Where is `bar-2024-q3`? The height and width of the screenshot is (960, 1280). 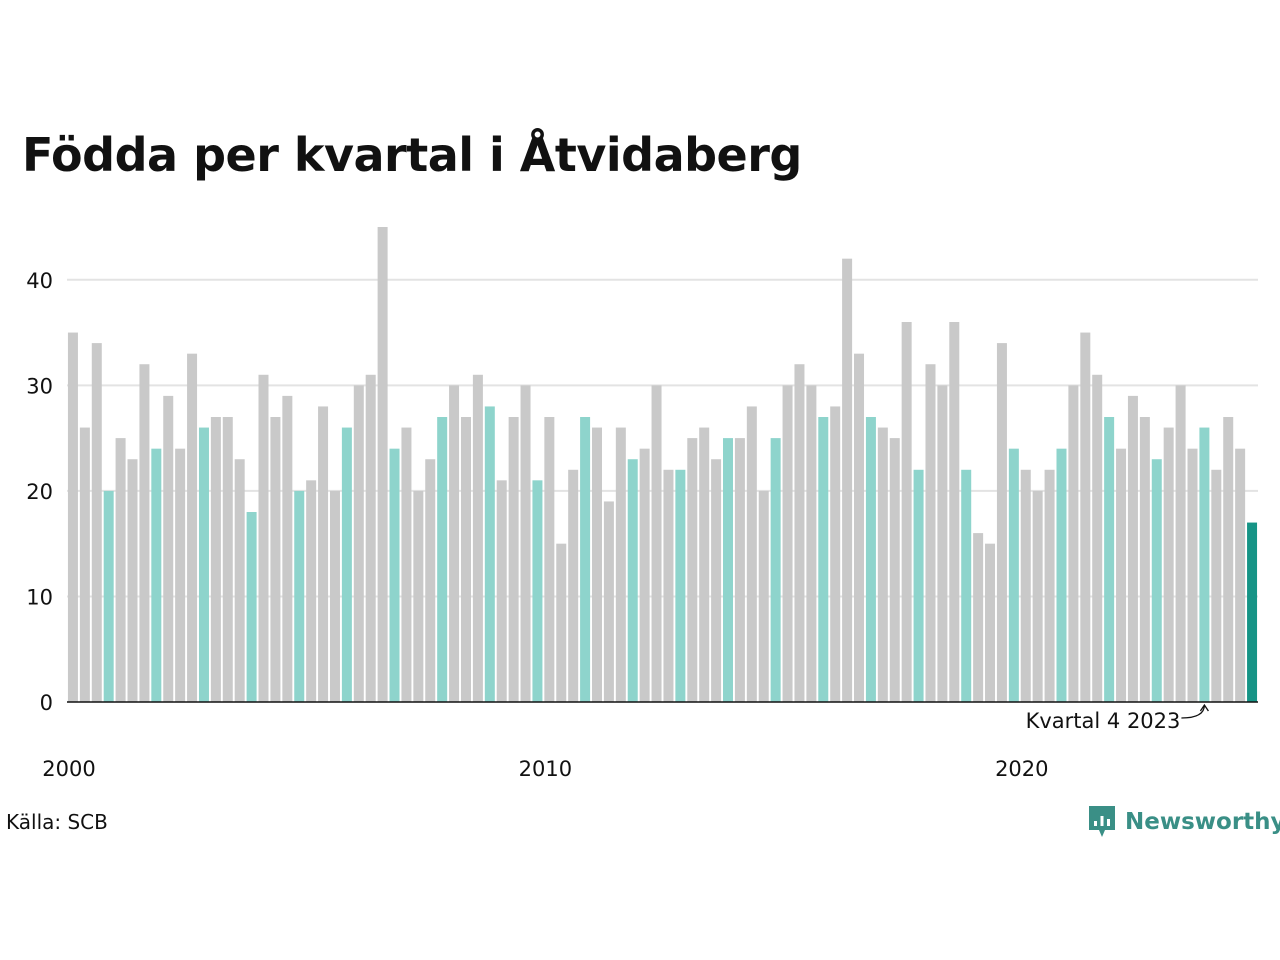 bar-2024-q3 is located at coordinates (1240, 575).